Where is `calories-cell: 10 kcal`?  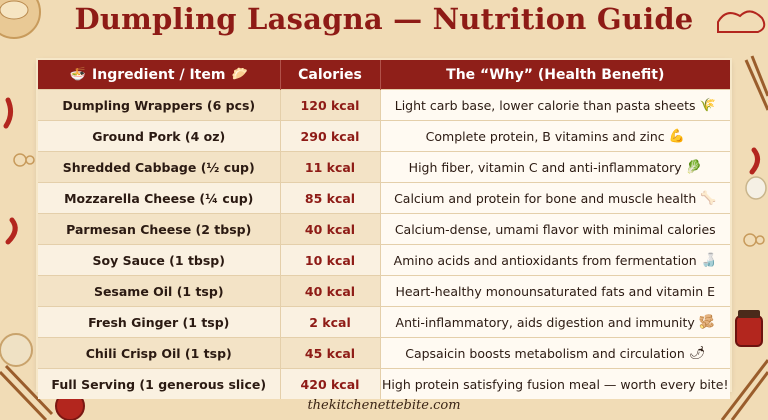 calories-cell: 10 kcal is located at coordinates (330, 260).